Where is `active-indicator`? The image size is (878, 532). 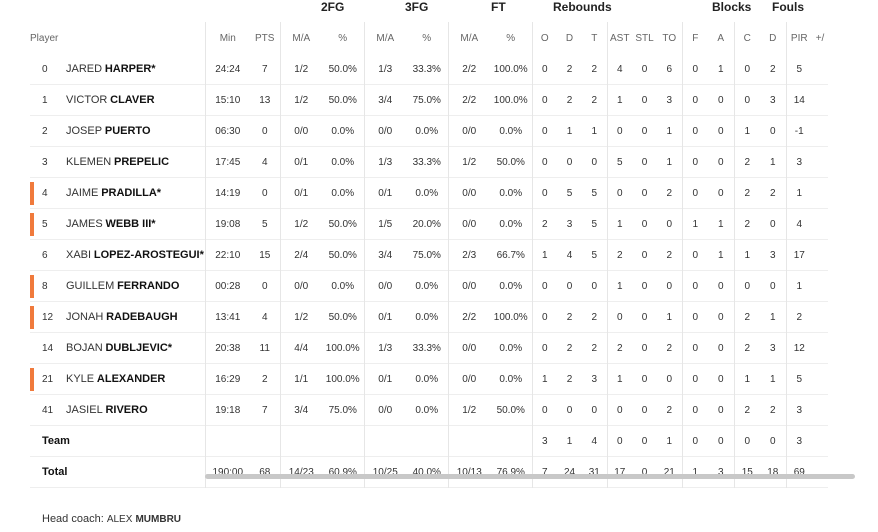 active-indicator is located at coordinates (32, 379).